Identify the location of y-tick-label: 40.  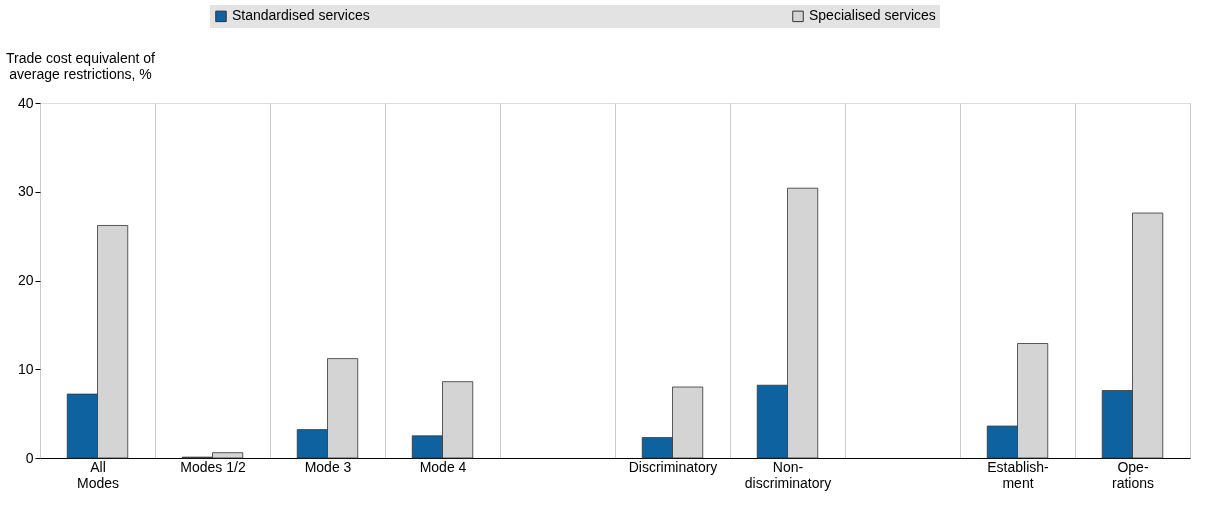
(25, 102).